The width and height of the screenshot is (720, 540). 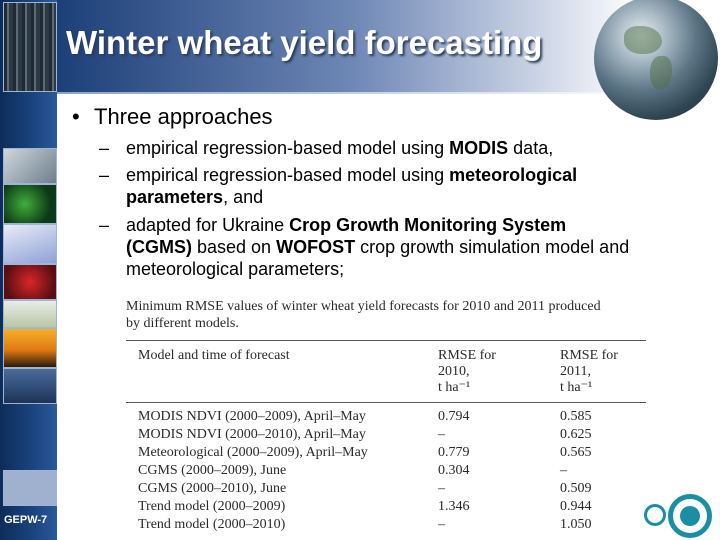 I want to click on header-rmse-2011: RMSE for 2011, t ha⁻¹, so click(x=589, y=371).